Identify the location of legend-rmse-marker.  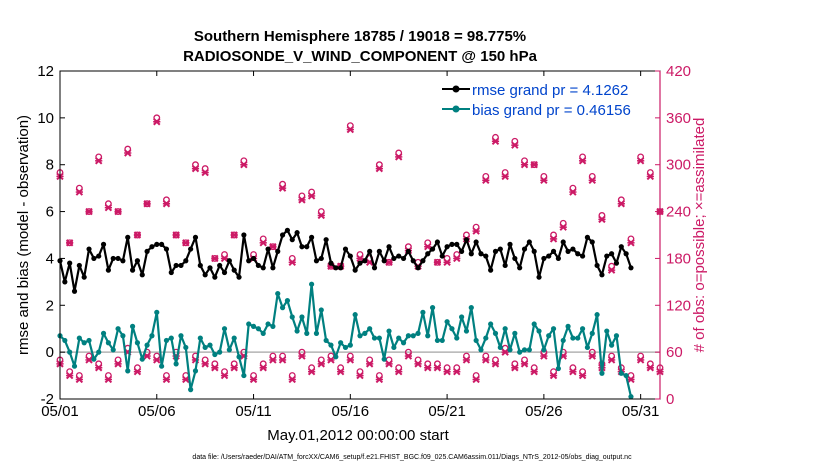
(456, 89).